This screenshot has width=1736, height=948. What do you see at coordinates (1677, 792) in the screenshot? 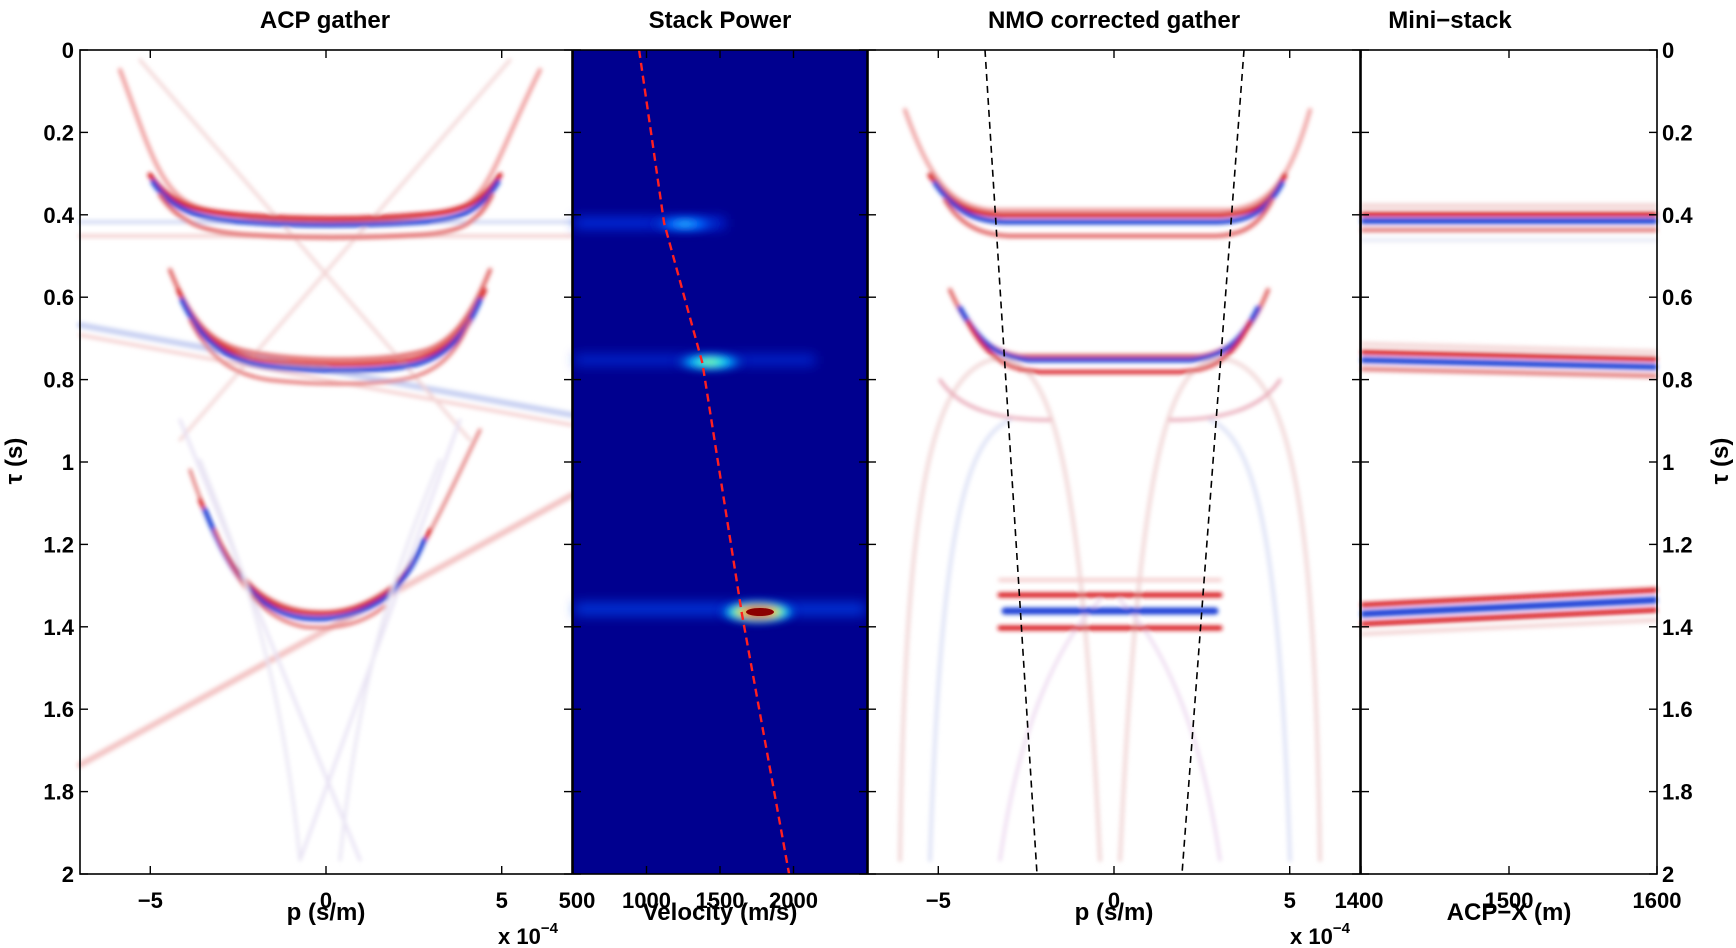
I see `y-tick-label-right: 1.8` at bounding box center [1677, 792].